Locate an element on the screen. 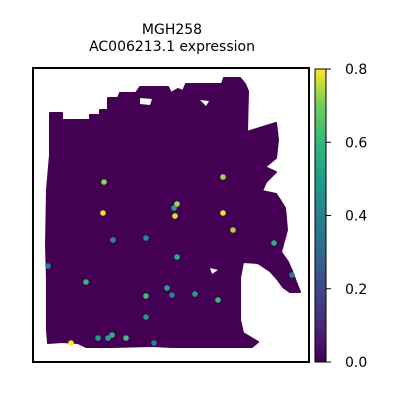 This screenshot has height=400, width=400. colorbar-tick-label: 0.4 is located at coordinates (356, 217).